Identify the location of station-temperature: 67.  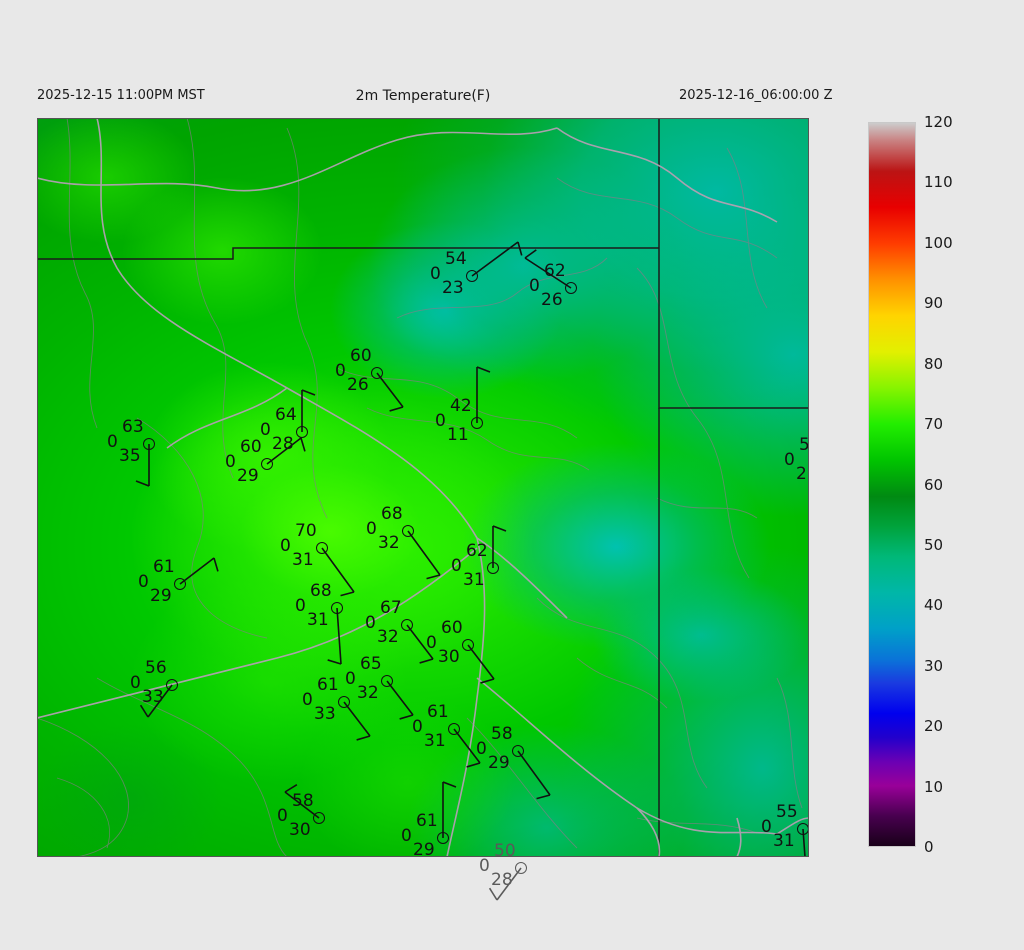
(391, 608).